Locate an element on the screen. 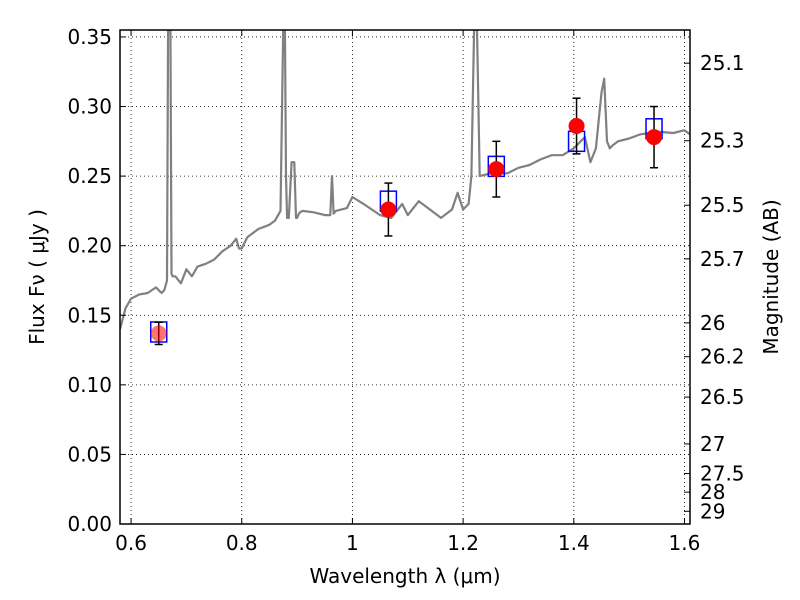 This screenshot has height=600, width=800. x-tick-label: 0.8 is located at coordinates (242, 543).